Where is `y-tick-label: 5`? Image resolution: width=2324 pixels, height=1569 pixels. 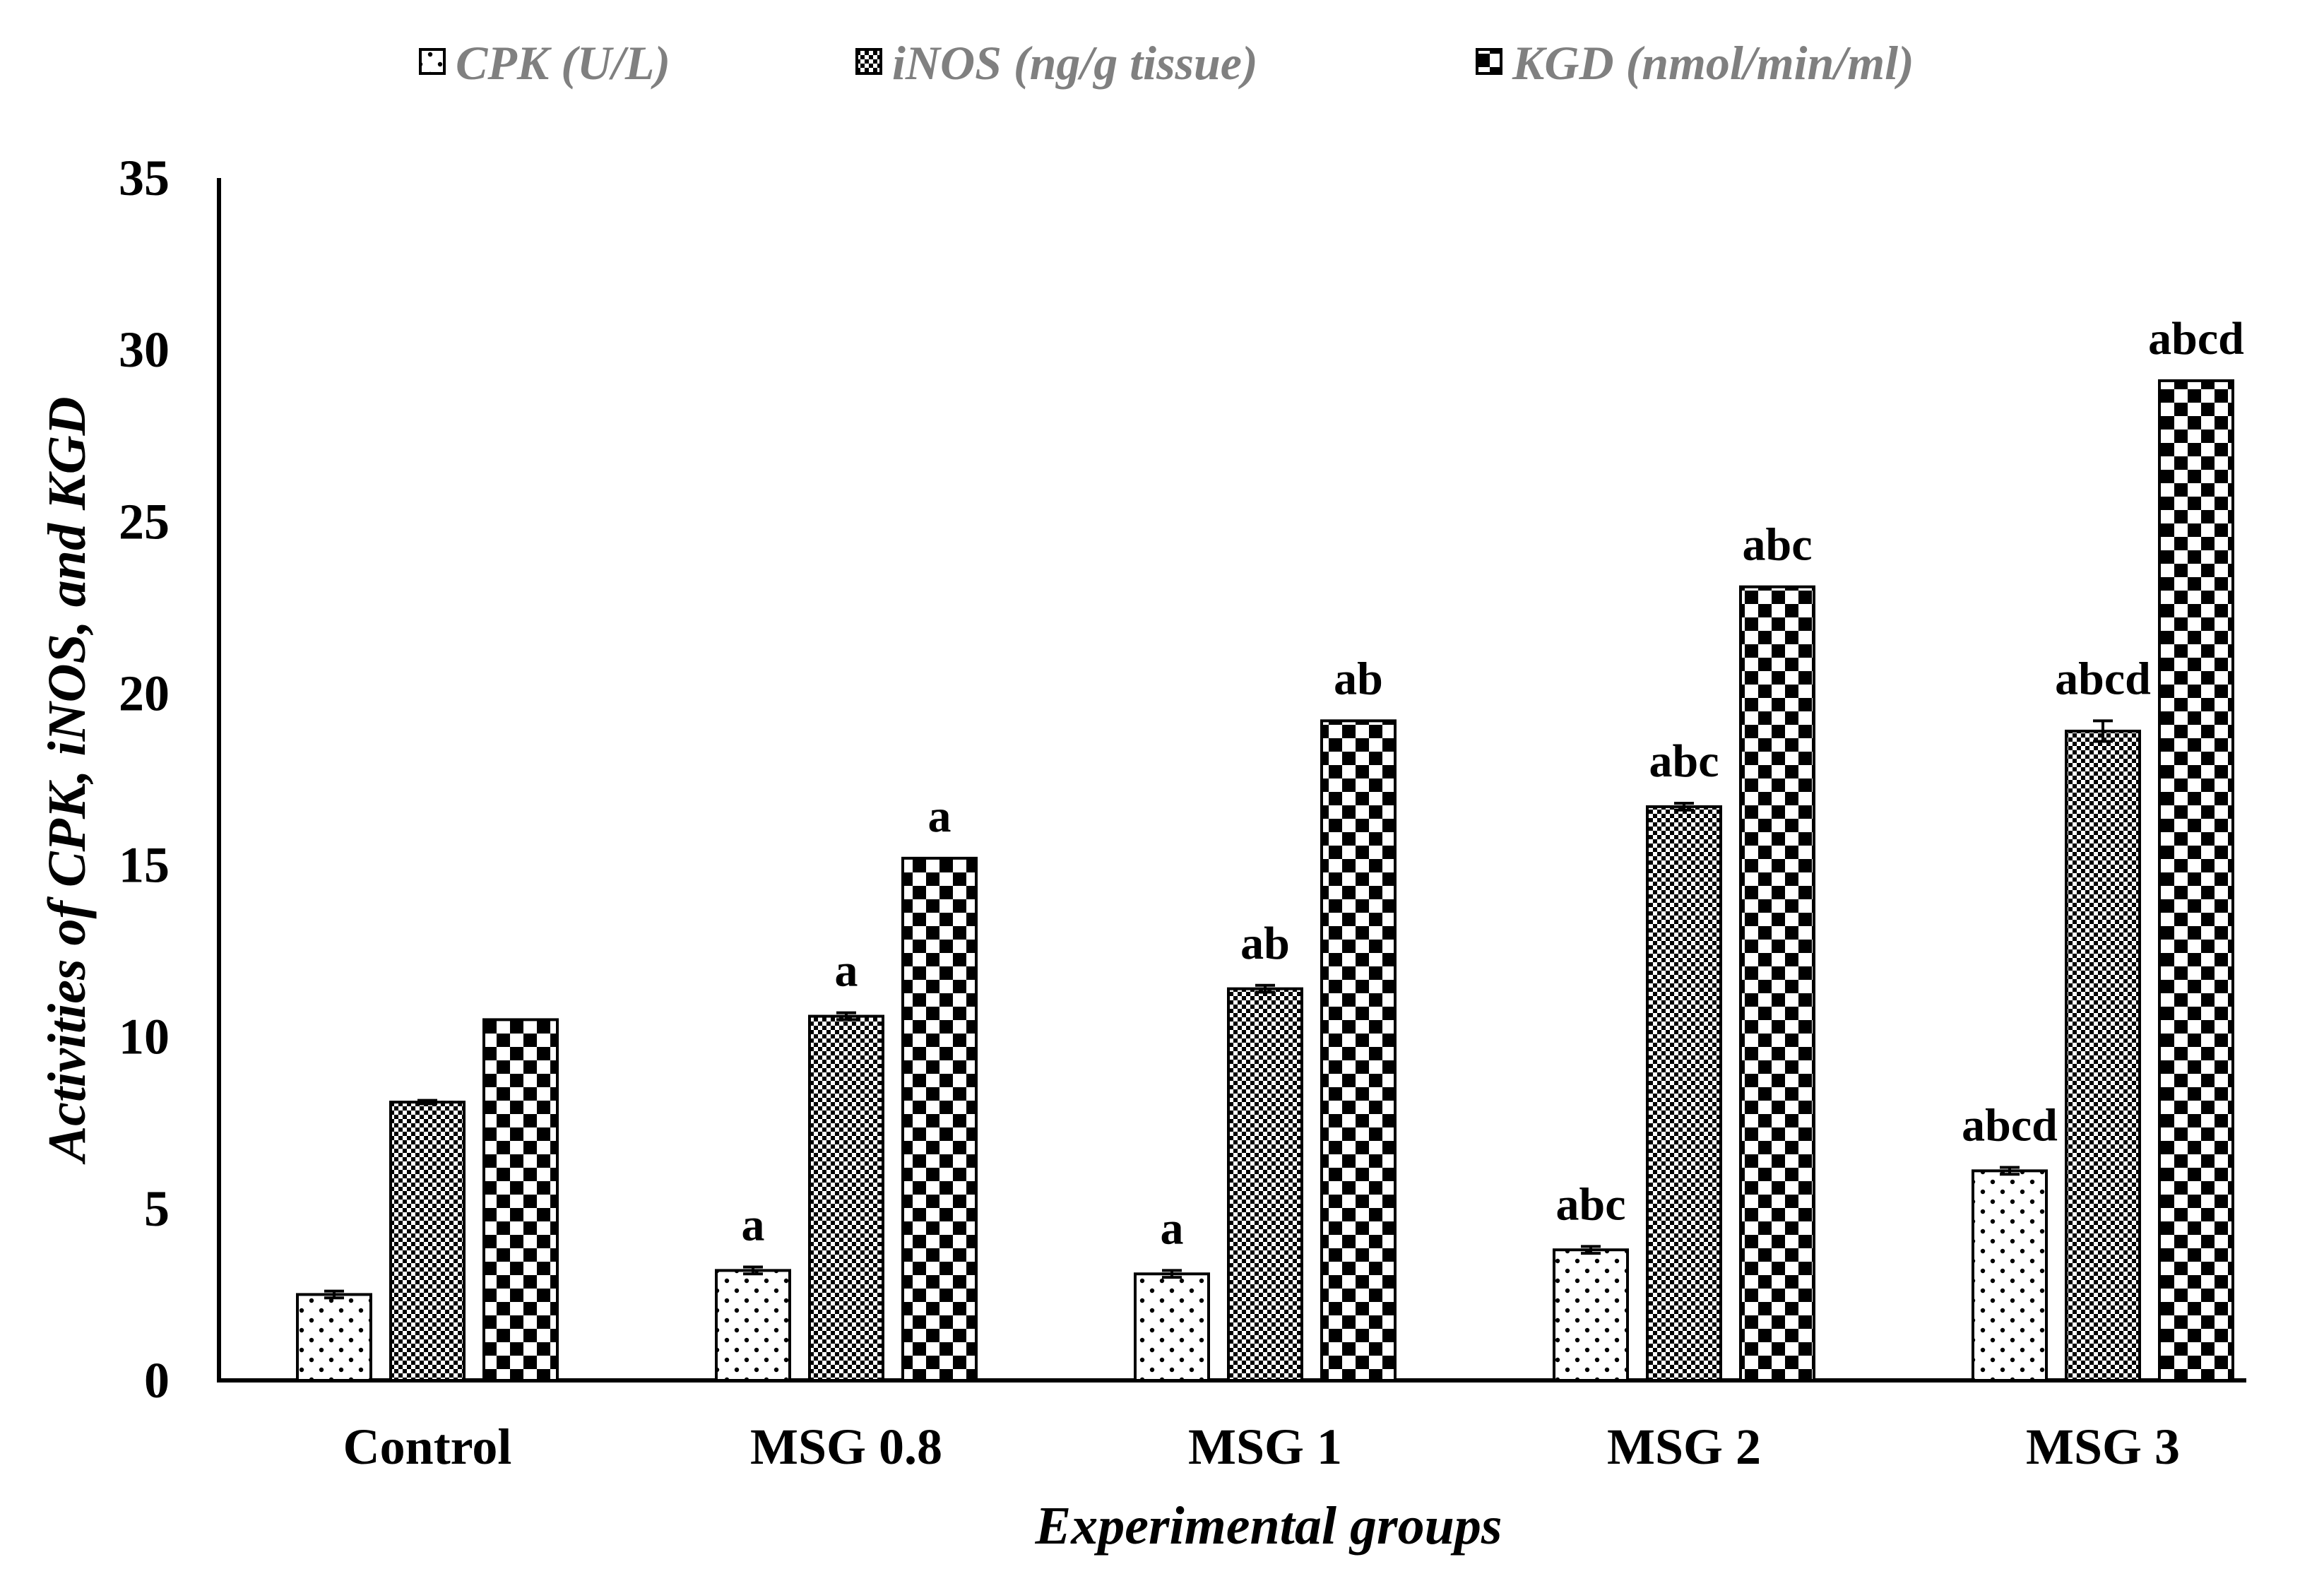
y-tick-label: 5 is located at coordinates (157, 1209).